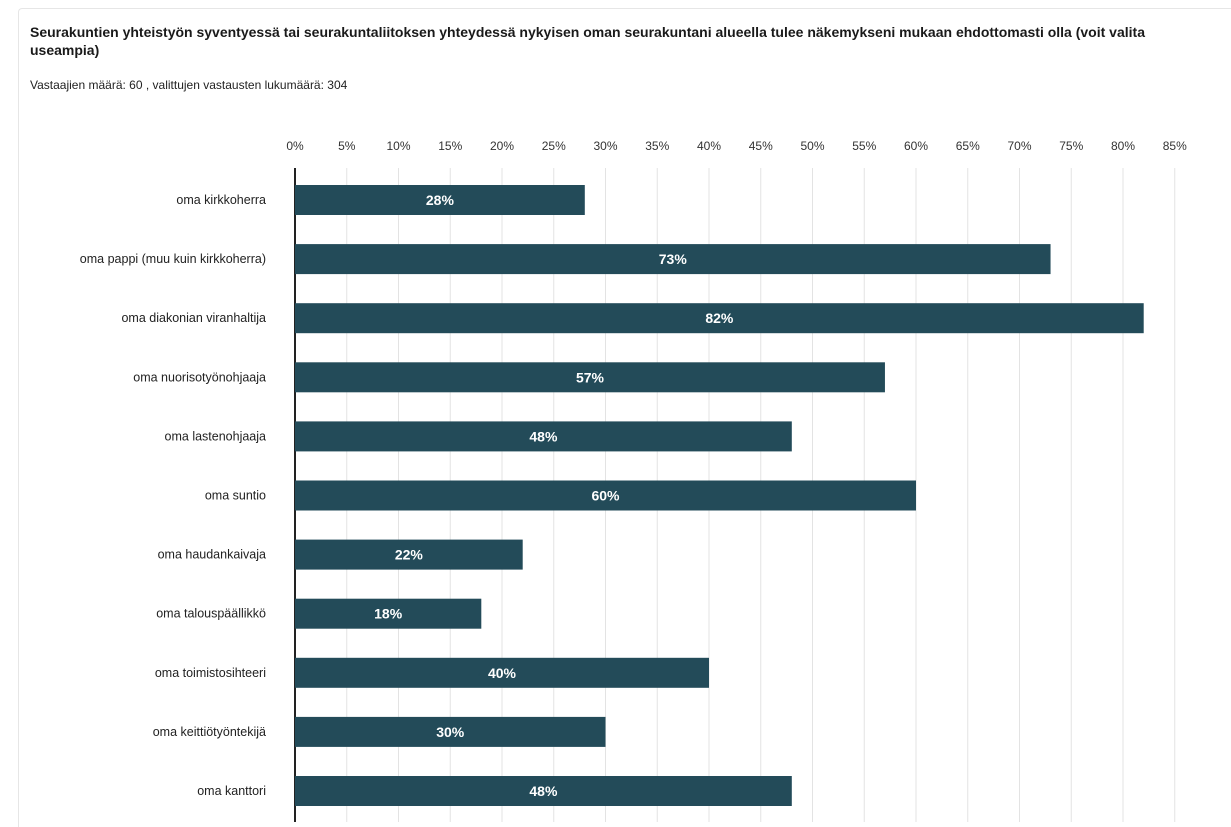 Image resolution: width=1231 pixels, height=827 pixels. I want to click on x-tick-label: 75%, so click(1071, 146).